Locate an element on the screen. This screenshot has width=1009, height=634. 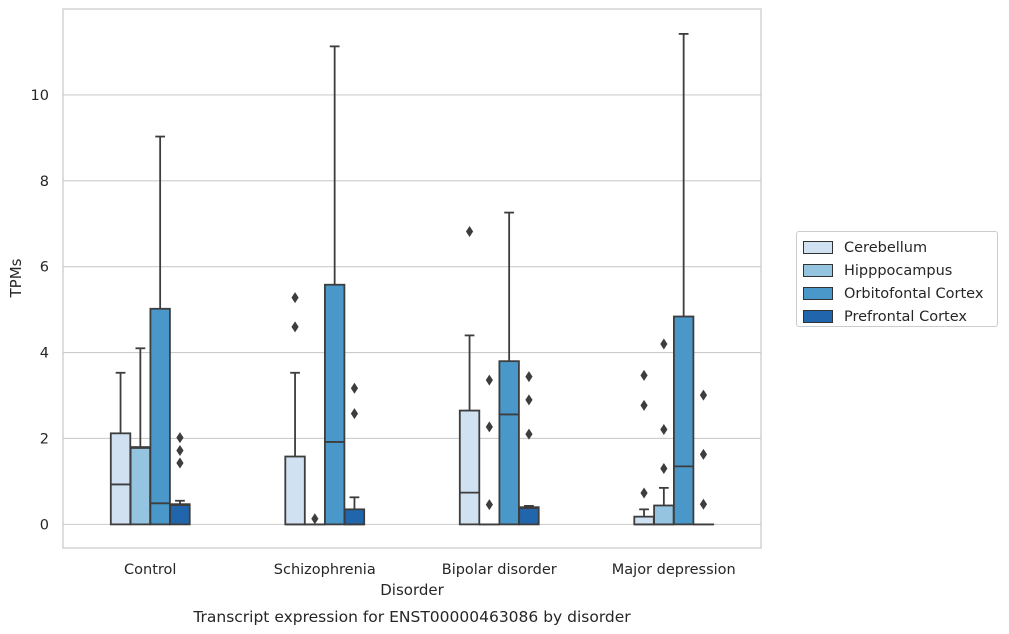
legend-label: Cerebellum is located at coordinates (886, 247).